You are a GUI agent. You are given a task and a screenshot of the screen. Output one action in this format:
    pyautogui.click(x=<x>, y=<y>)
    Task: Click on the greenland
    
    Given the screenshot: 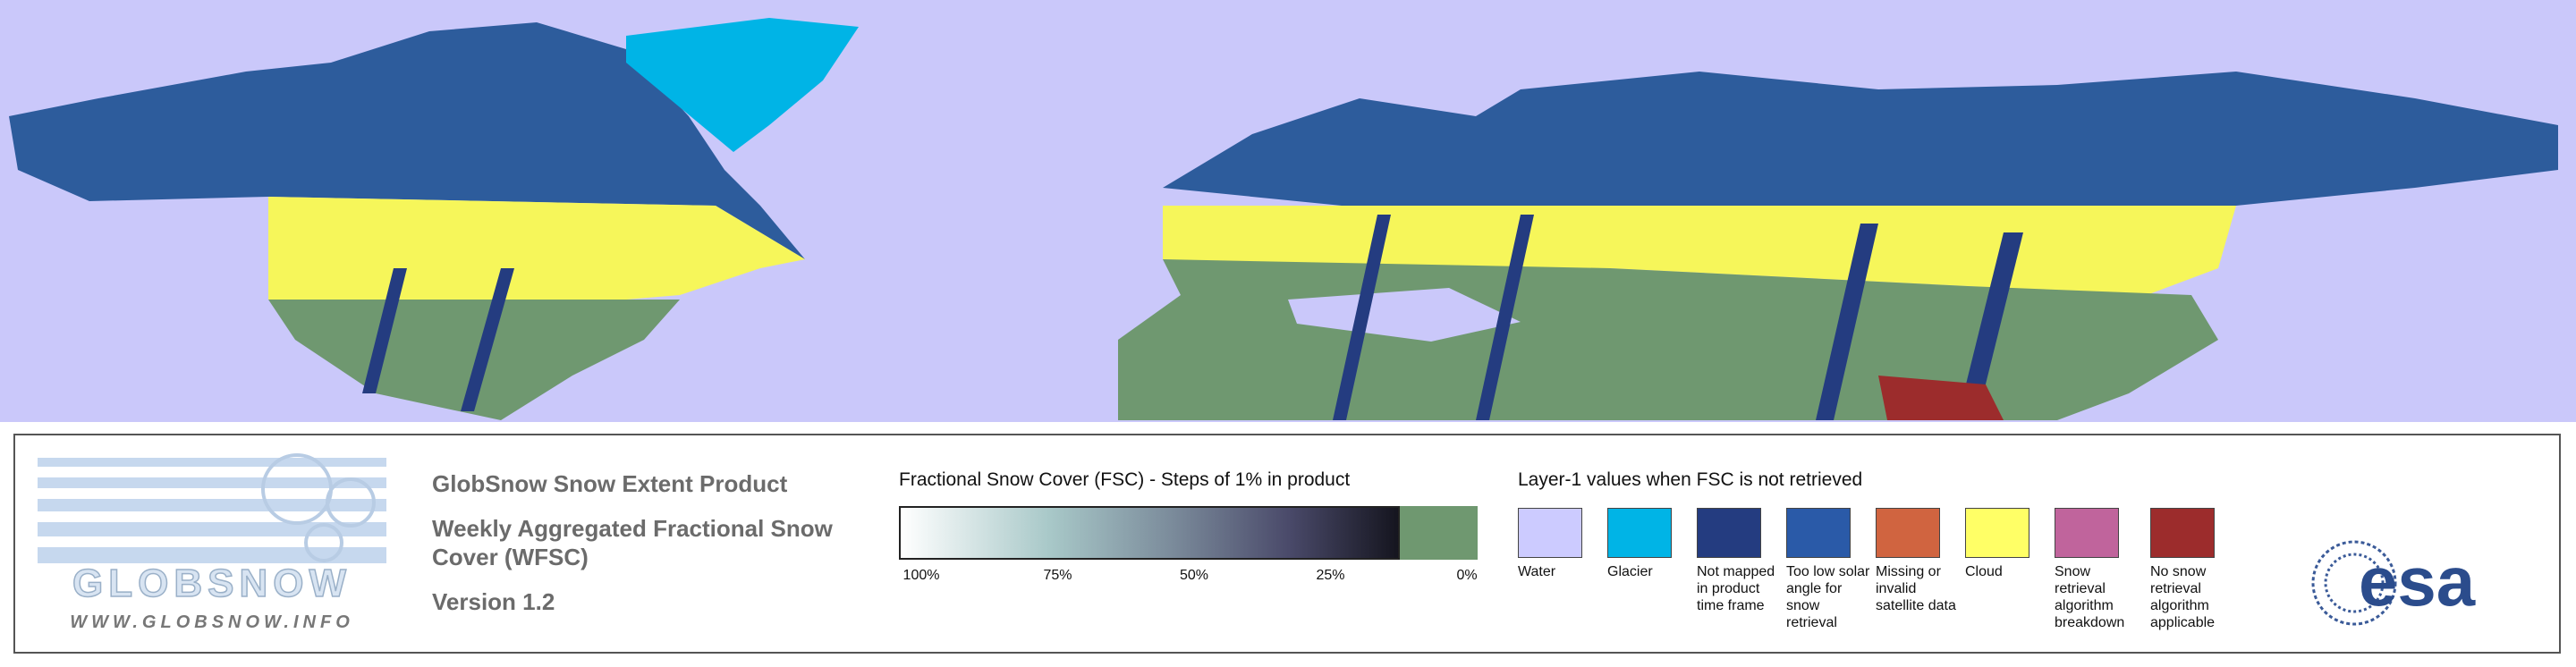 What is the action you would take?
    pyautogui.click(x=742, y=85)
    